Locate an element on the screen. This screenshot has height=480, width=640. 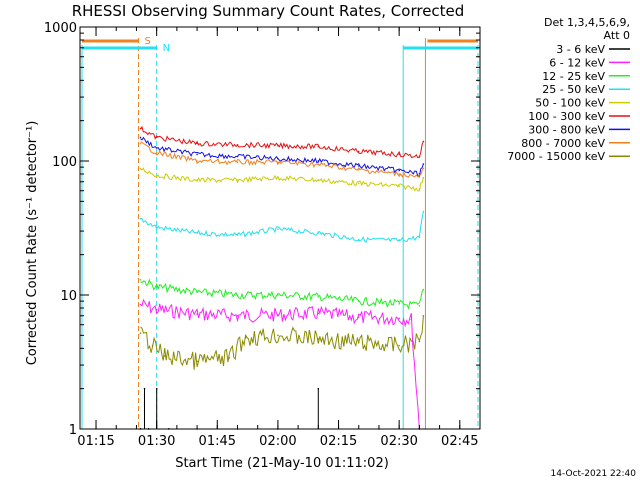
legend-label: 7000 - 15000 keV is located at coordinates (556, 156).